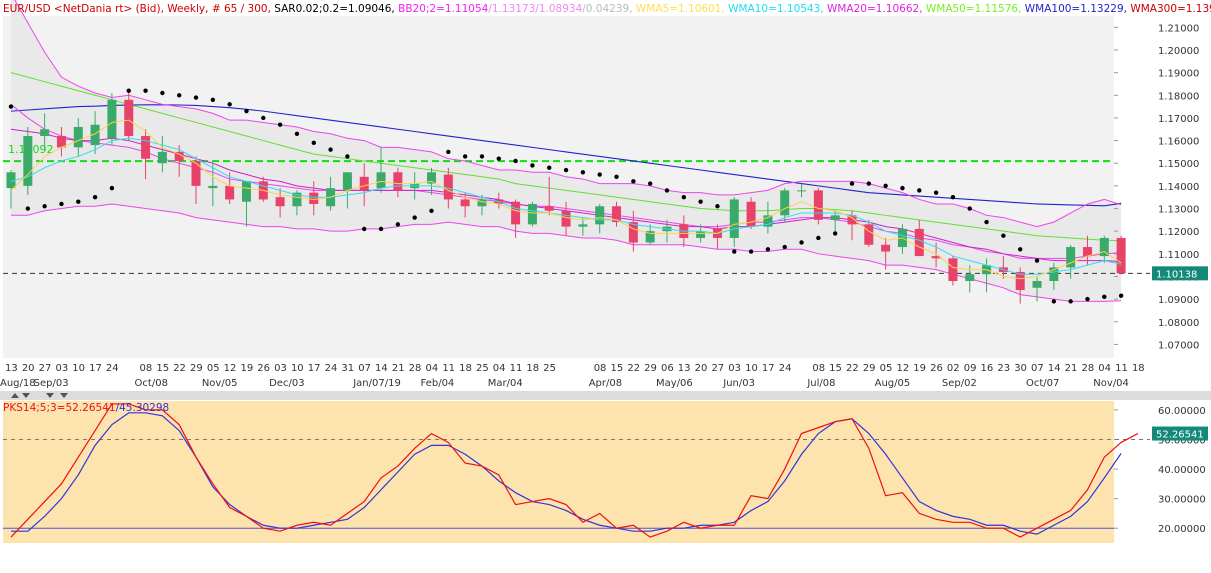 The width and height of the screenshot is (1211, 573). Describe the element at coordinates (975, 9) in the screenshot. I see `header-segment: WMA50=1.11576,` at that location.